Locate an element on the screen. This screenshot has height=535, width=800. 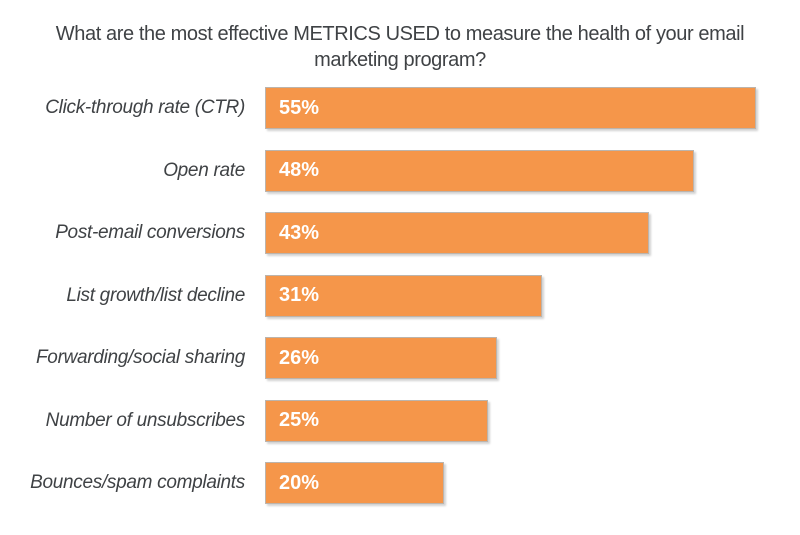
bar-wrap: 26% is located at coordinates (381, 358).